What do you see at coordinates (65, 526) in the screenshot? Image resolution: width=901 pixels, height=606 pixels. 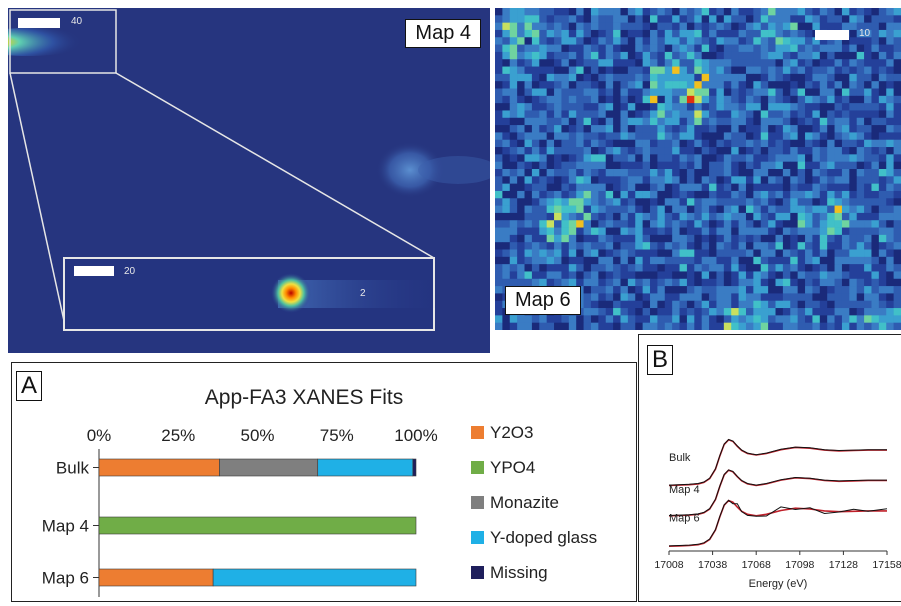 I see `chart-a-category-label: Map 4` at bounding box center [65, 526].